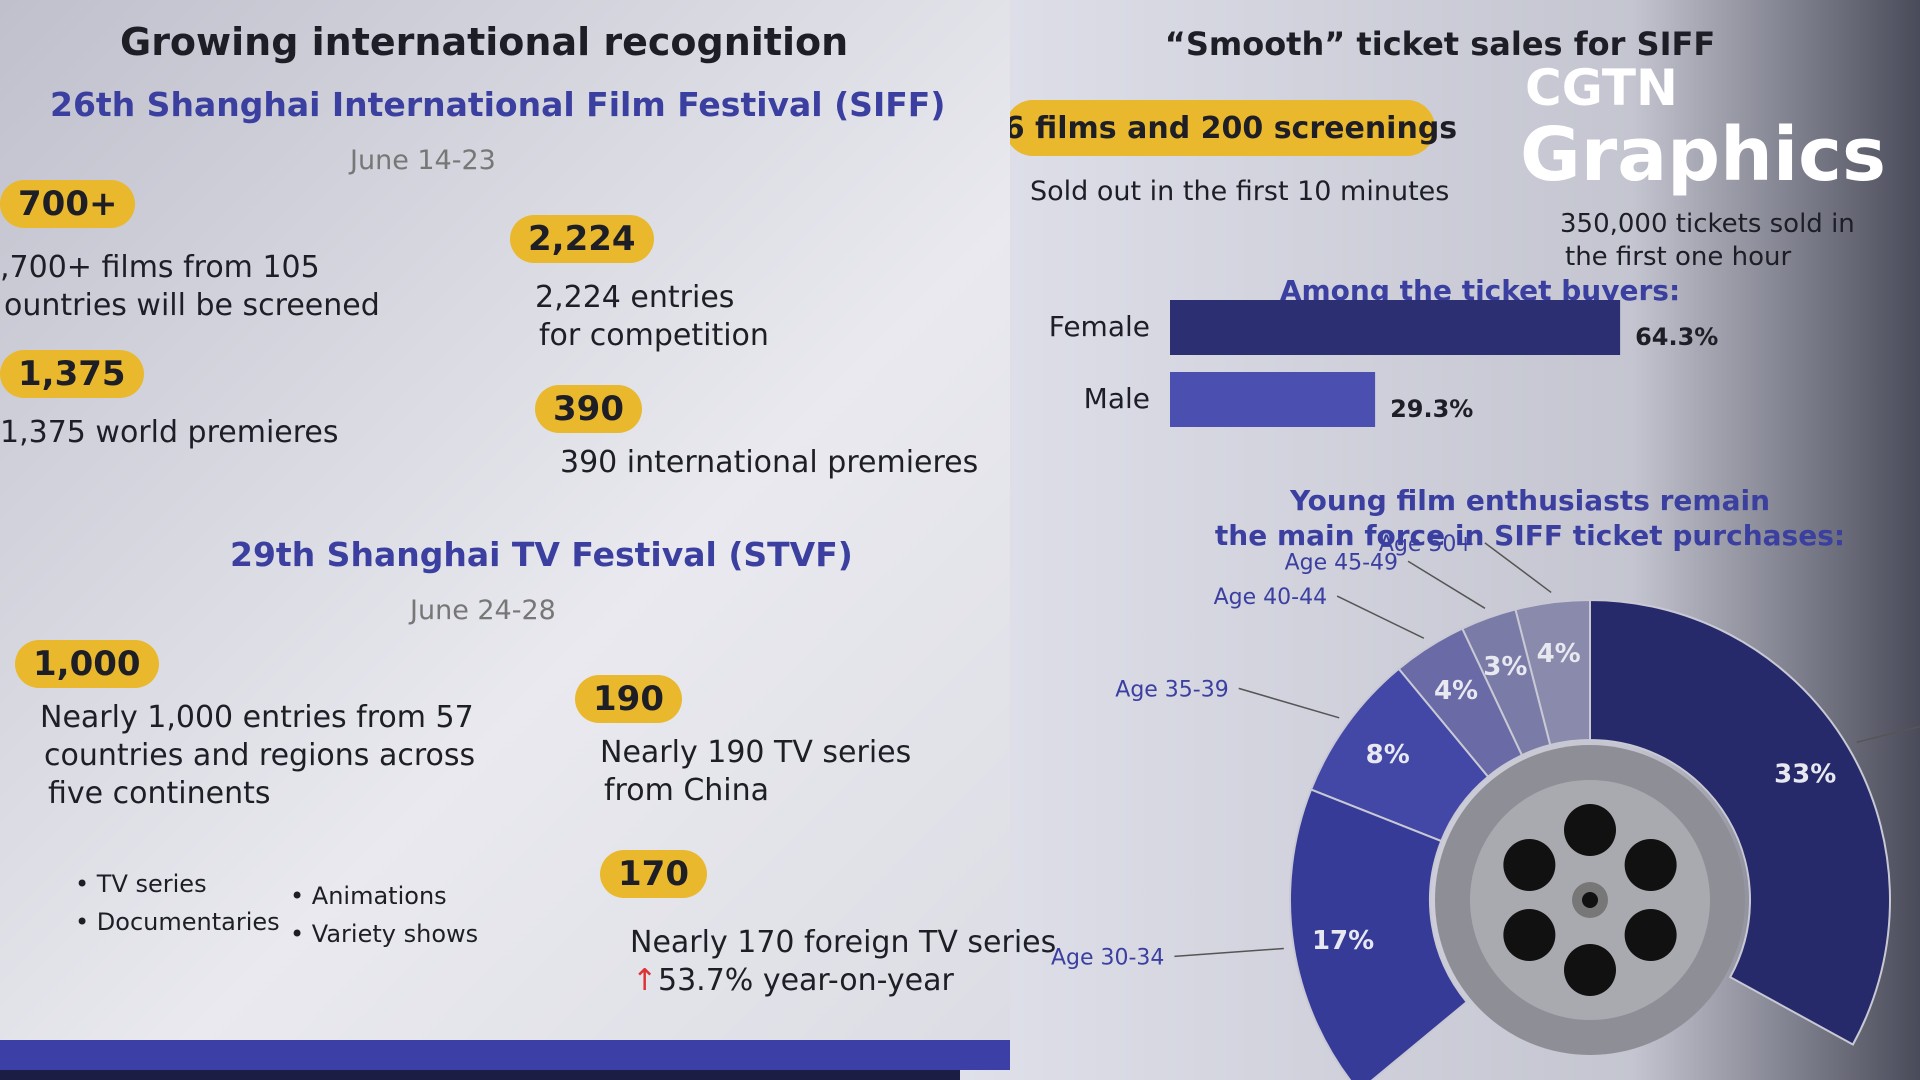  I want to click on bar-label: Male, so click(1117, 398).